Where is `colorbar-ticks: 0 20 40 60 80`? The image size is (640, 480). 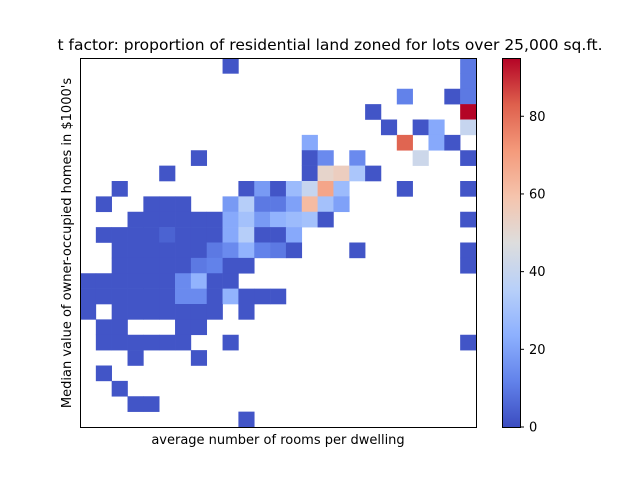 colorbar-ticks: 0 20 40 60 80 is located at coordinates (533, 273).